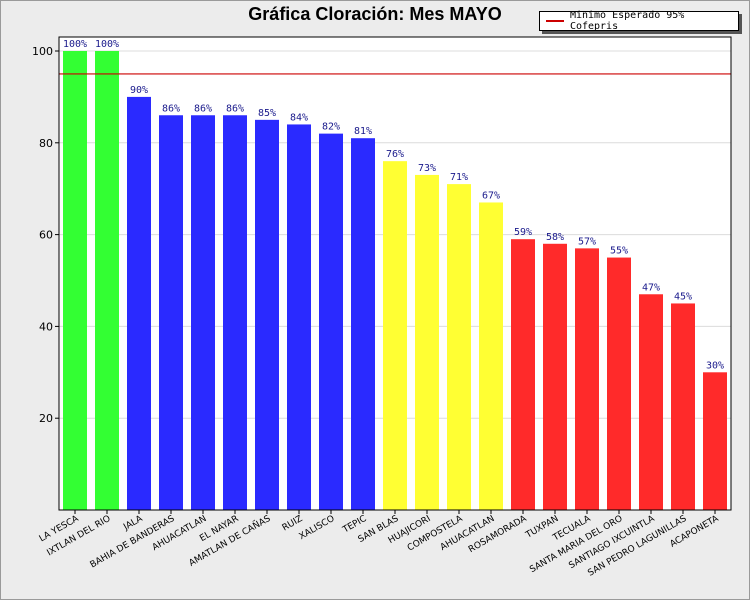  I want to click on data-label: 90%, so click(139, 90).